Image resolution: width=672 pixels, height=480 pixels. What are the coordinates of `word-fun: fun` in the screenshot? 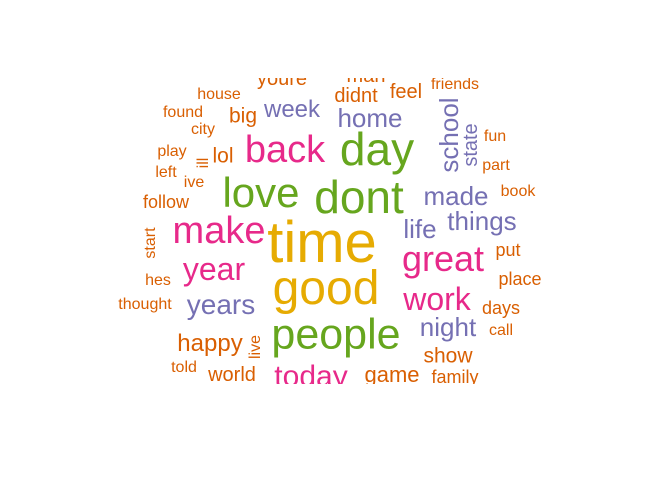 It's located at (495, 136).